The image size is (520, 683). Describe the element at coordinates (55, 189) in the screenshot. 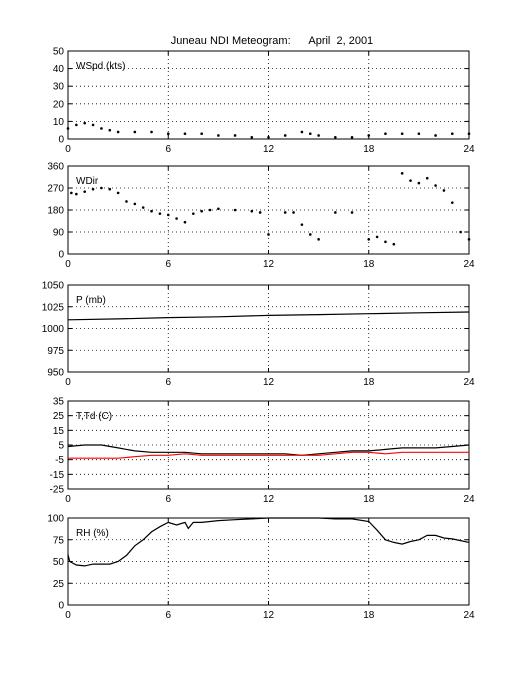

I see `y-tick-label: 270` at that location.